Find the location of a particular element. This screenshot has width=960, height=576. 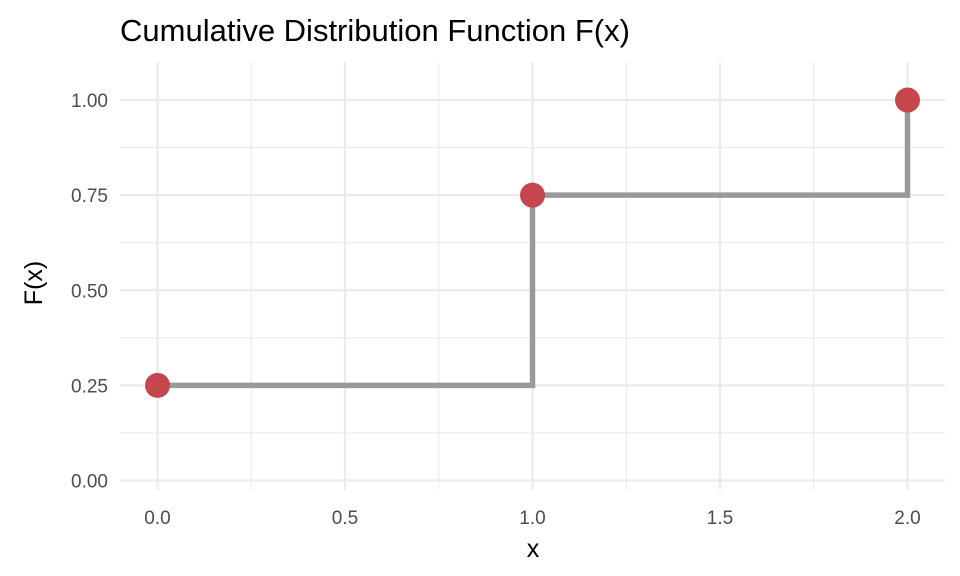

chart-title: Cumulative Distribution Function F(x) is located at coordinates (375, 30).